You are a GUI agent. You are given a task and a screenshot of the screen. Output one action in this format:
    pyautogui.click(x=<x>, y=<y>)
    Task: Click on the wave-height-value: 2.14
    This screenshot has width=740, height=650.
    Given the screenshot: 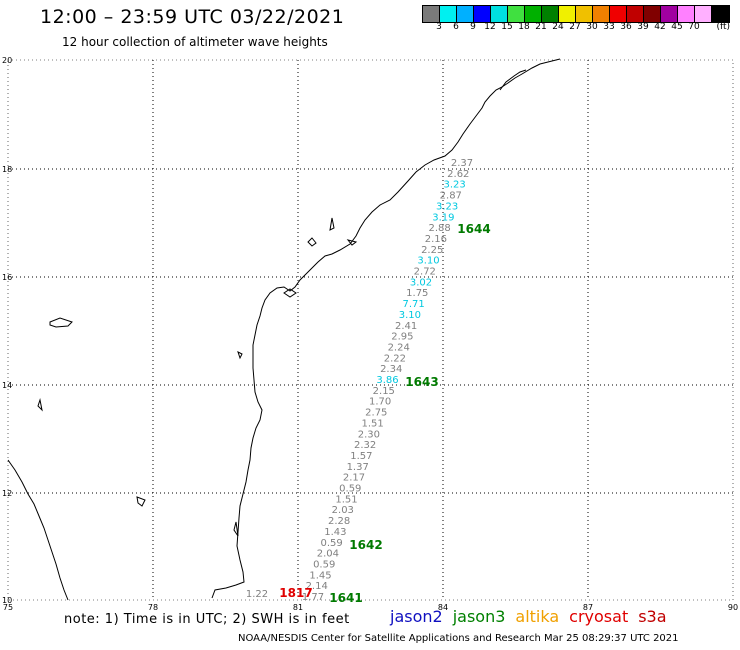 What is the action you would take?
    pyautogui.click(x=317, y=586)
    